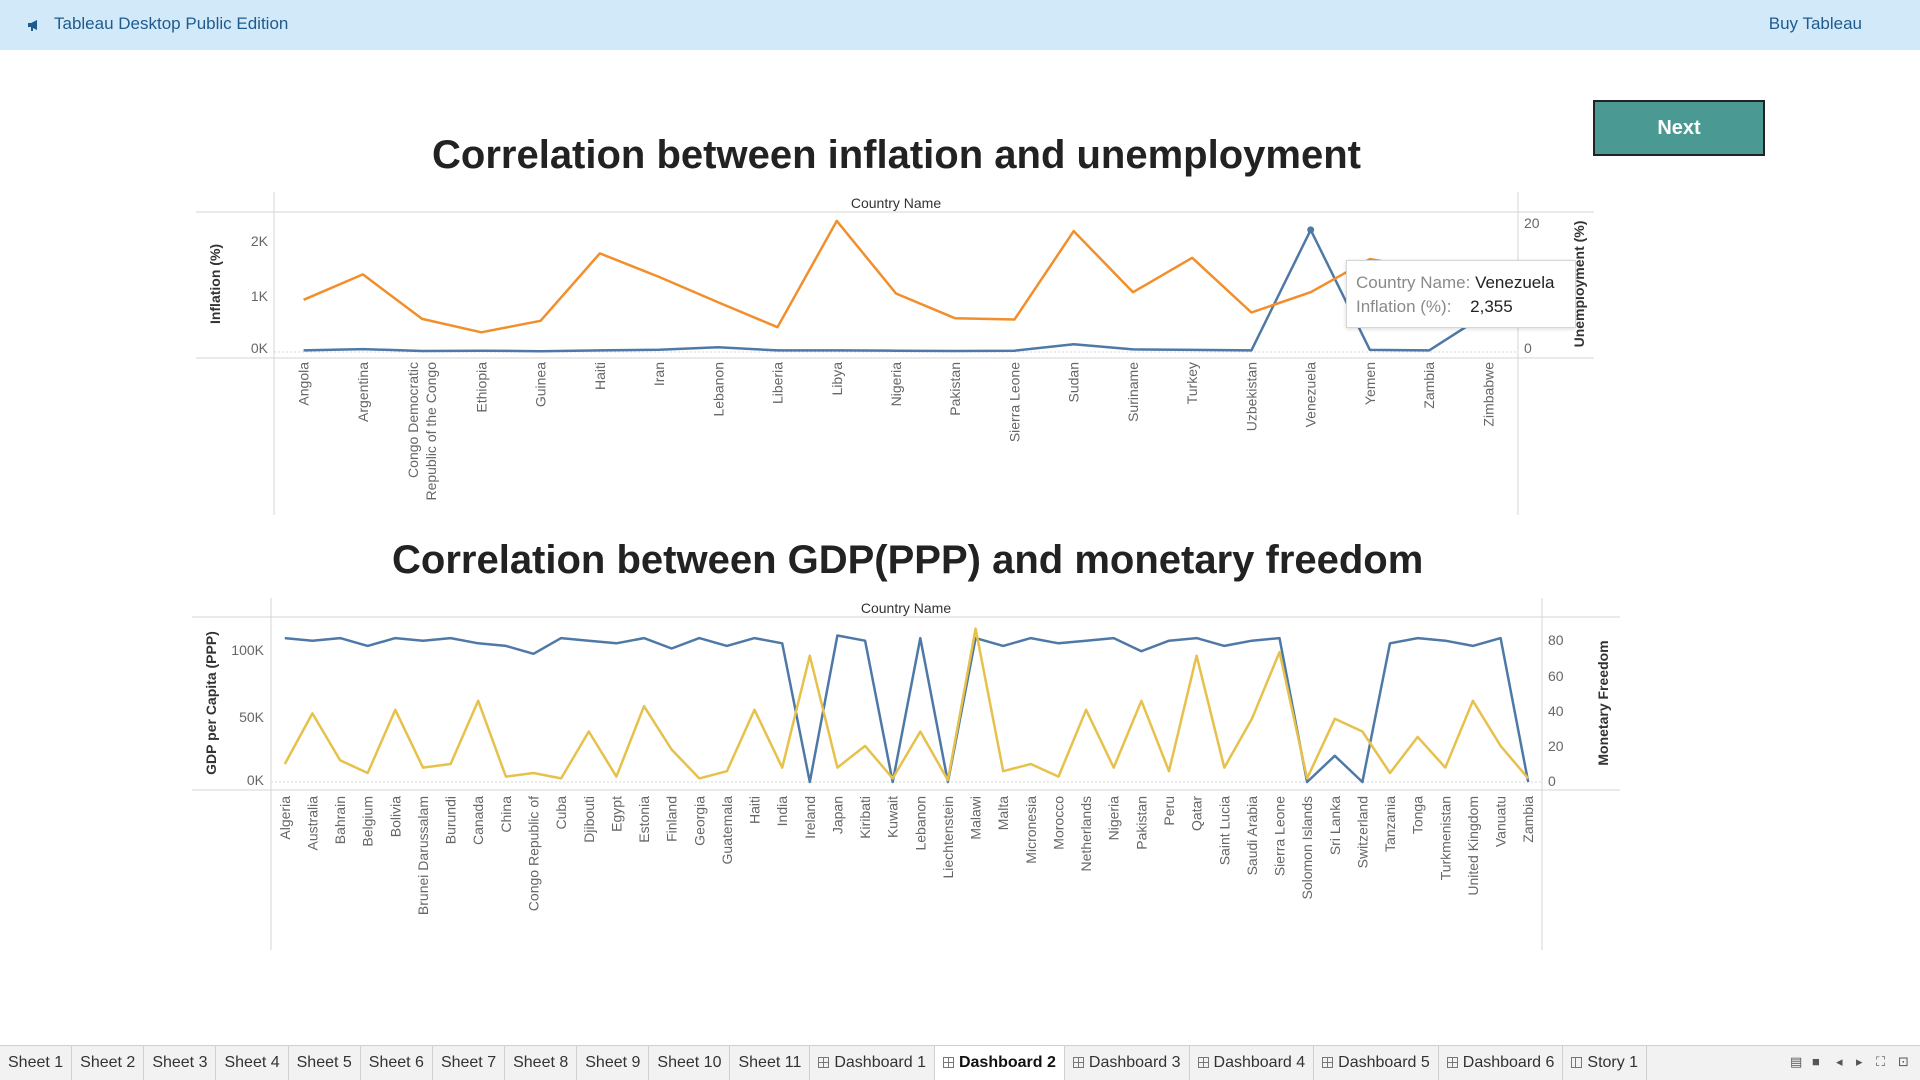  What do you see at coordinates (589, 819) in the screenshot?
I see `bottom-category-label: Djibouti` at bounding box center [589, 819].